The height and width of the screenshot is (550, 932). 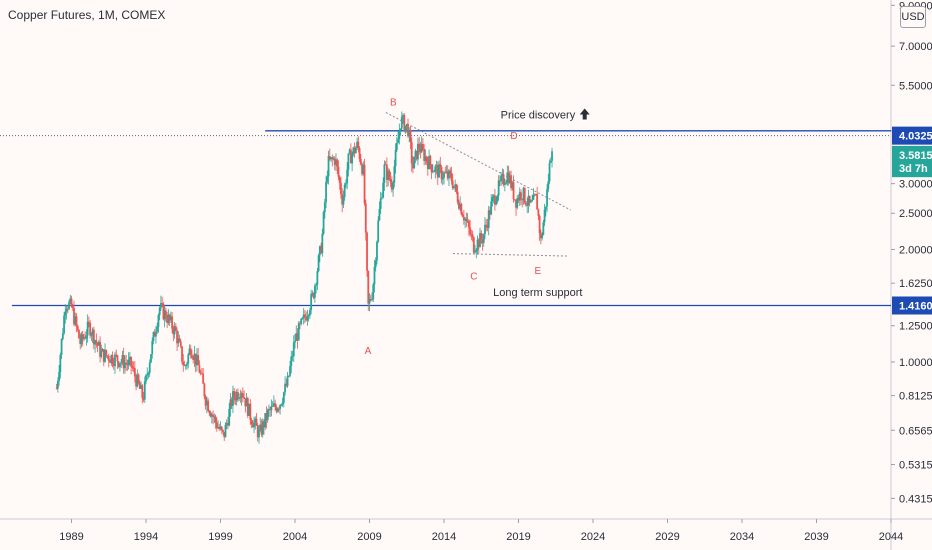 I want to click on x-tick-label: 2009, so click(x=369, y=537).